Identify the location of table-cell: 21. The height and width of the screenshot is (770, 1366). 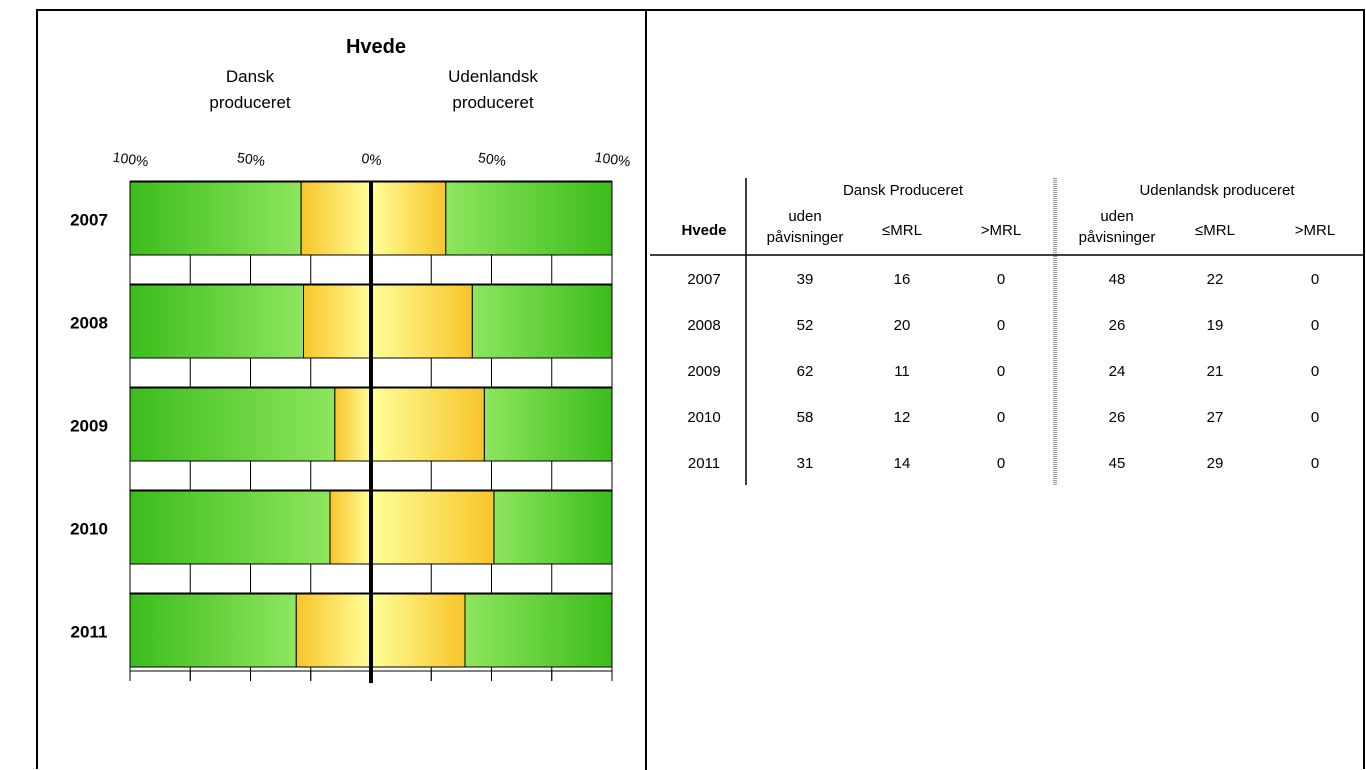
(1215, 371).